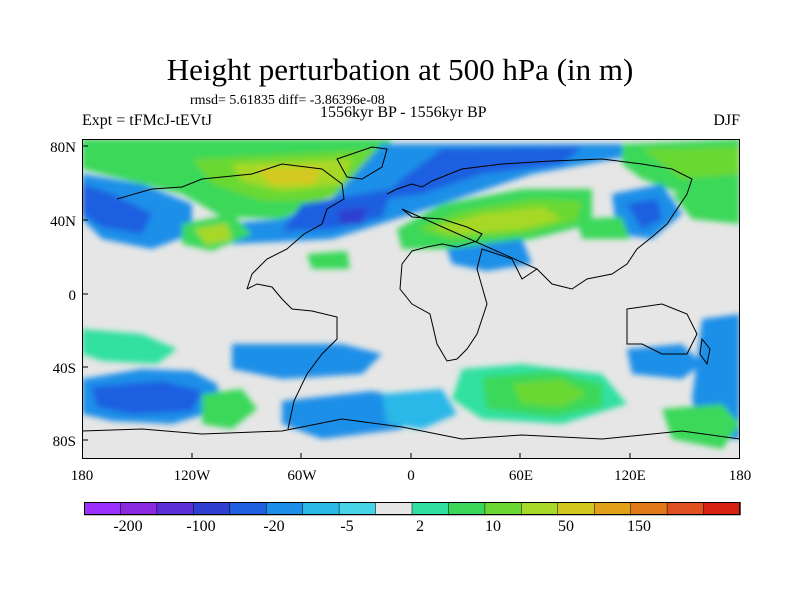  I want to click on colorbar-label: 10, so click(493, 526).